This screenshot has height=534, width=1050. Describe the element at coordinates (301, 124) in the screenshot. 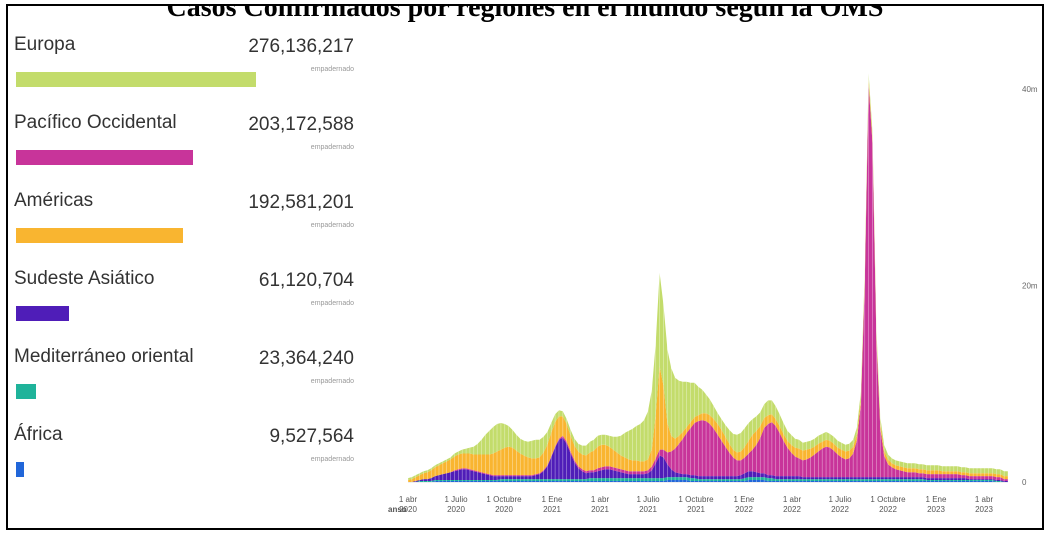

I see `region-value: 203,172,588` at that location.